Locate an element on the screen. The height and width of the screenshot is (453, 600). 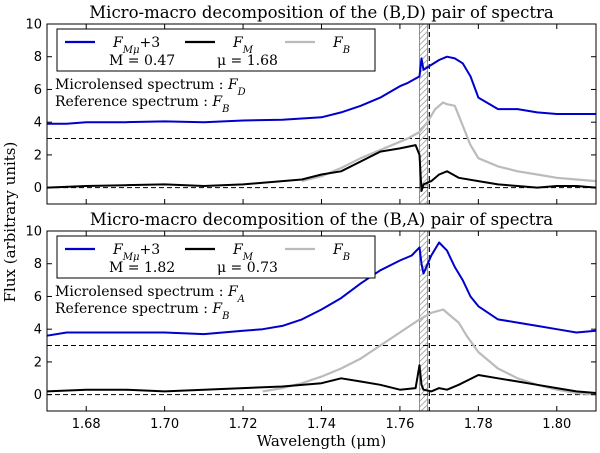
y-axis-label: Flux (arbitrary units) is located at coordinates (10, 222).